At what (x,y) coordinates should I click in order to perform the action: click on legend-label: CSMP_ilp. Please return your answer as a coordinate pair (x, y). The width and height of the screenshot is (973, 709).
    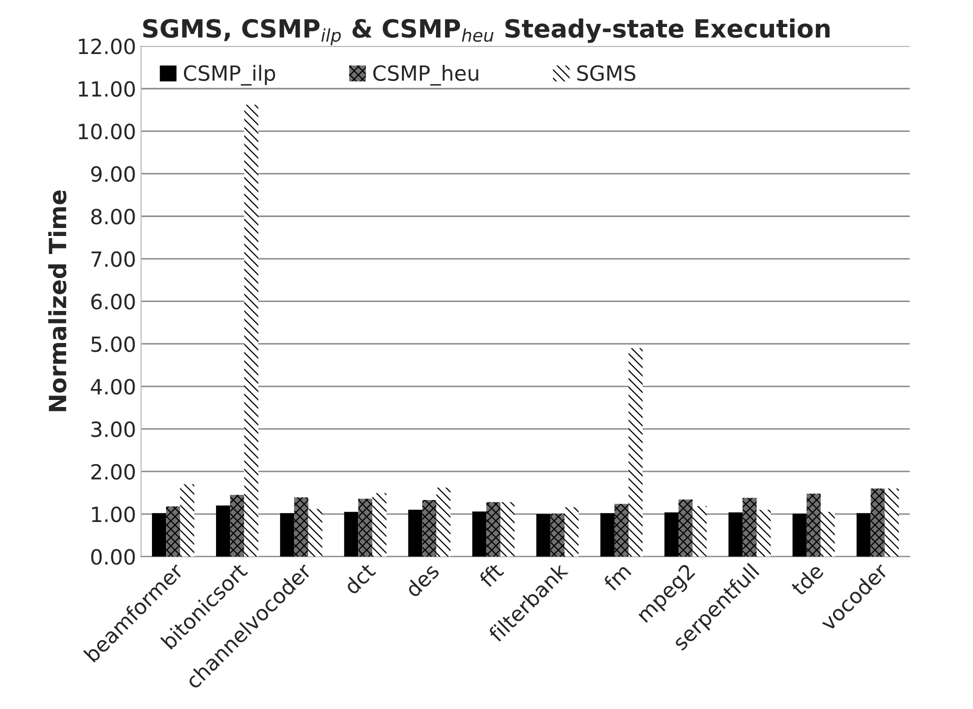
    Looking at the image, I should click on (230, 75).